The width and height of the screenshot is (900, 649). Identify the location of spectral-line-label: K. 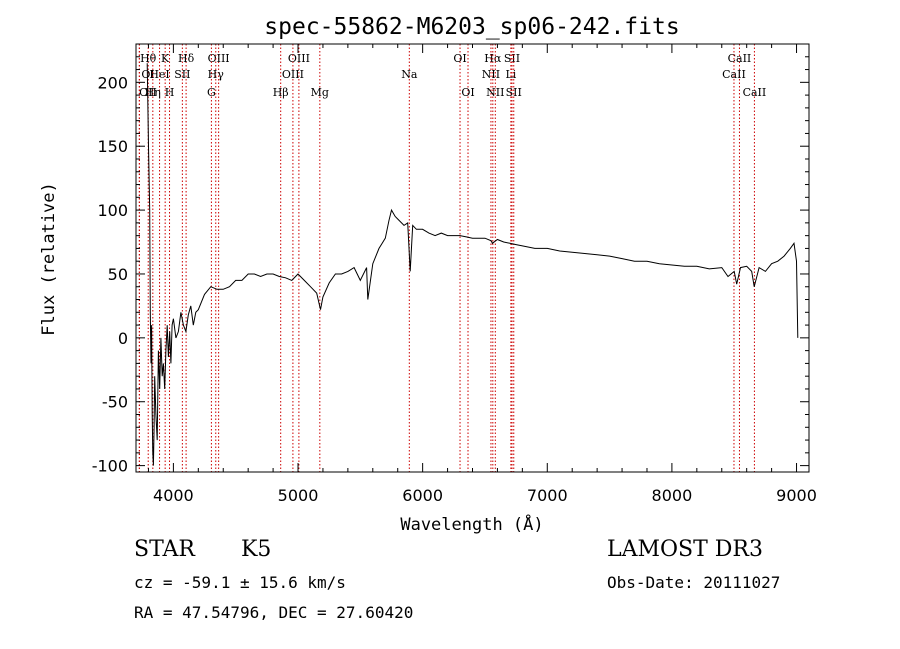
(165, 58).